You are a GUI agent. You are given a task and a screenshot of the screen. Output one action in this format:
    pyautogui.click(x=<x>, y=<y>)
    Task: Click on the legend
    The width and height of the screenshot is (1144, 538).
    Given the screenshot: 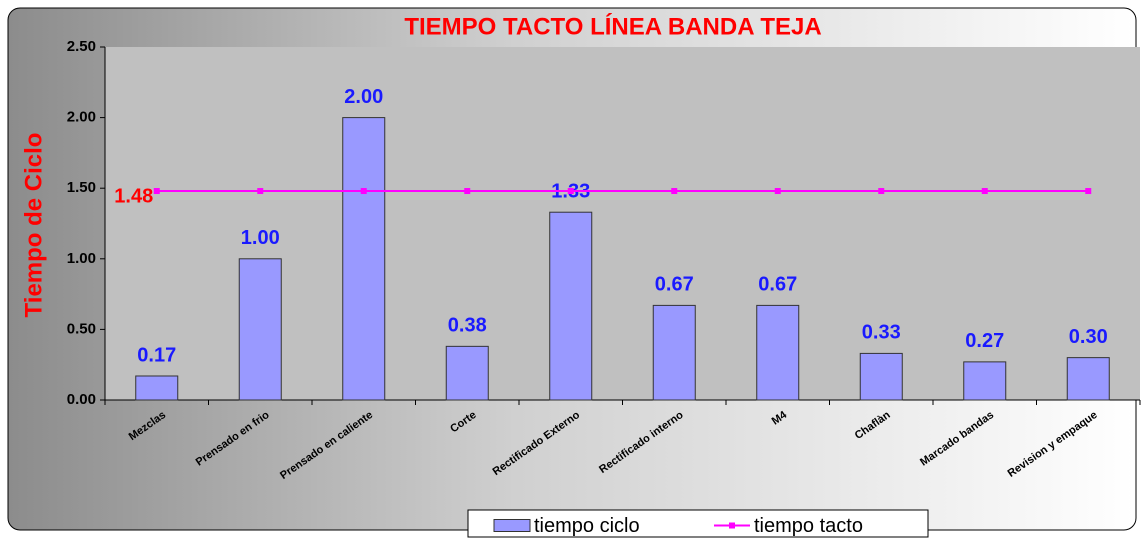 What is the action you would take?
    pyautogui.click(x=698, y=523)
    